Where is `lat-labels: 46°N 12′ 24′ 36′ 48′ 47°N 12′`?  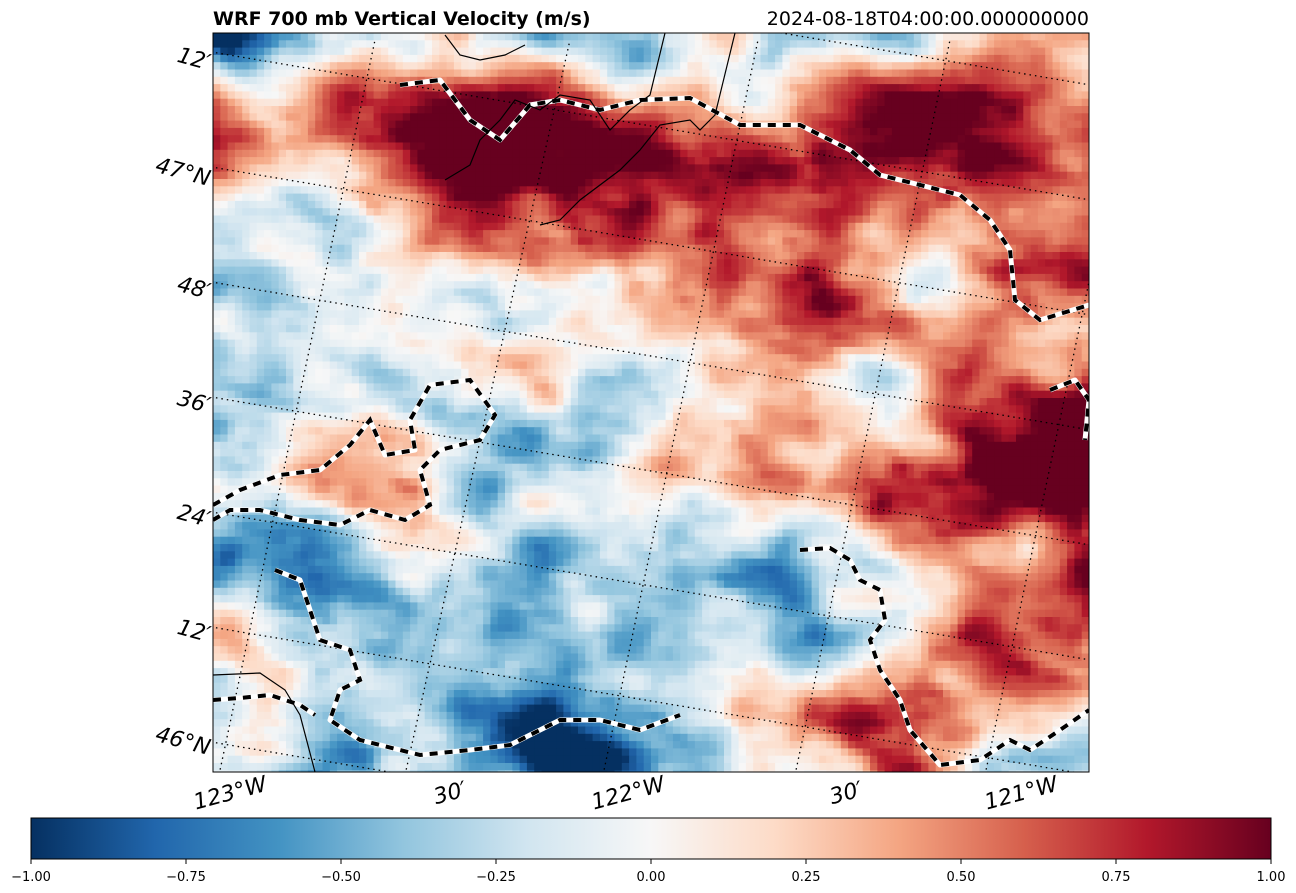
lat-labels: 46°N 12′ 24′ 36′ 48′ 47°N 12′ is located at coordinates (183, 402).